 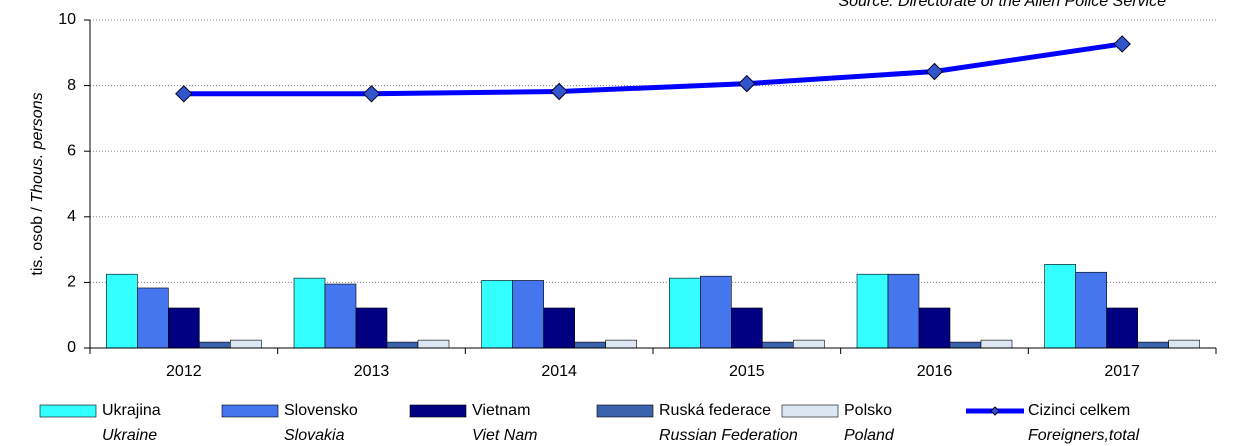 What do you see at coordinates (505, 435) in the screenshot?
I see `legend-label-en: Viet Nam` at bounding box center [505, 435].